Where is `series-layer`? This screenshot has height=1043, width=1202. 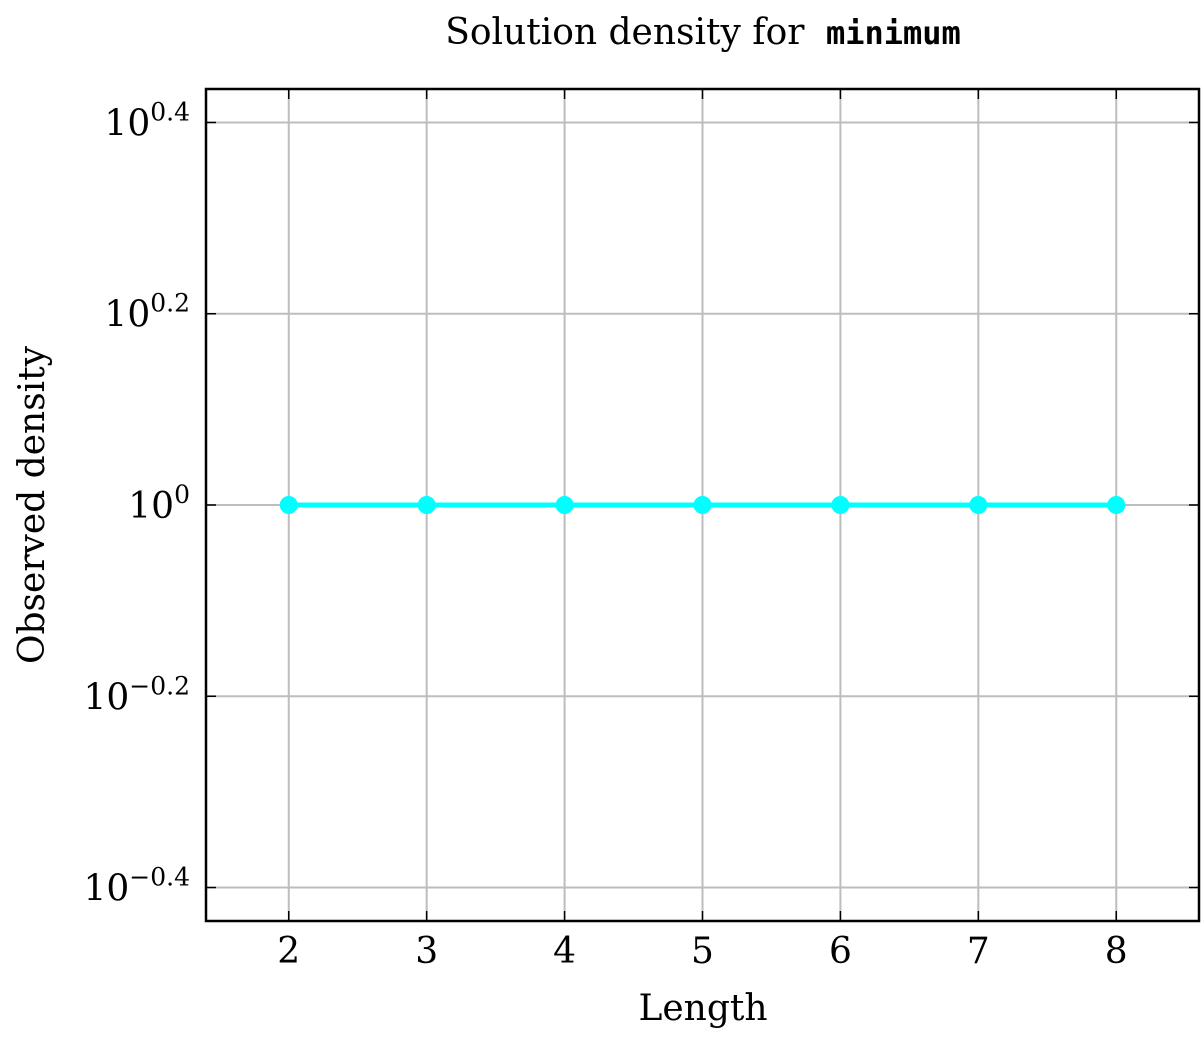 series-layer is located at coordinates (702, 505).